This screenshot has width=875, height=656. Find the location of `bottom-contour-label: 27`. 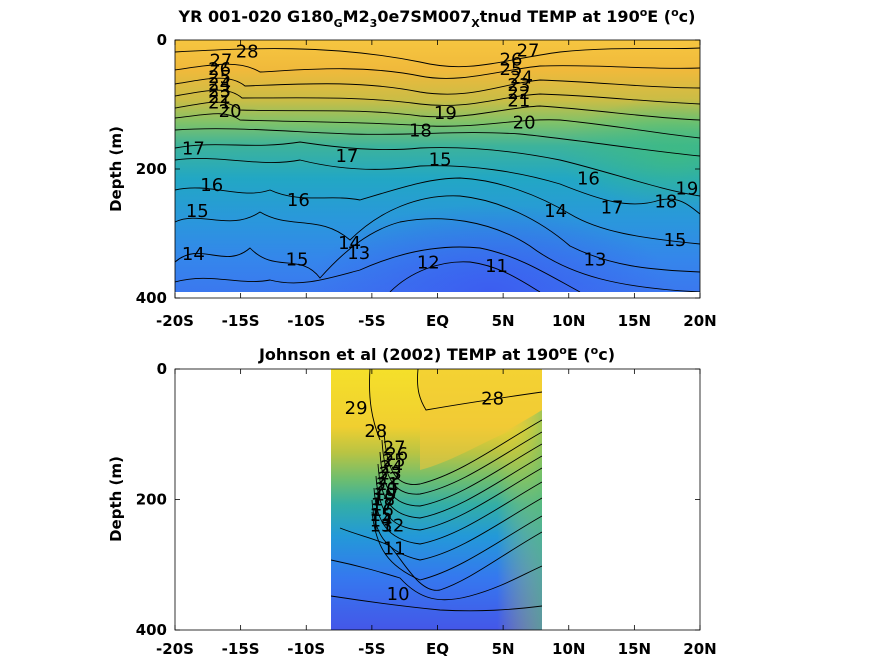

bottom-contour-label: 27 is located at coordinates (394, 447).